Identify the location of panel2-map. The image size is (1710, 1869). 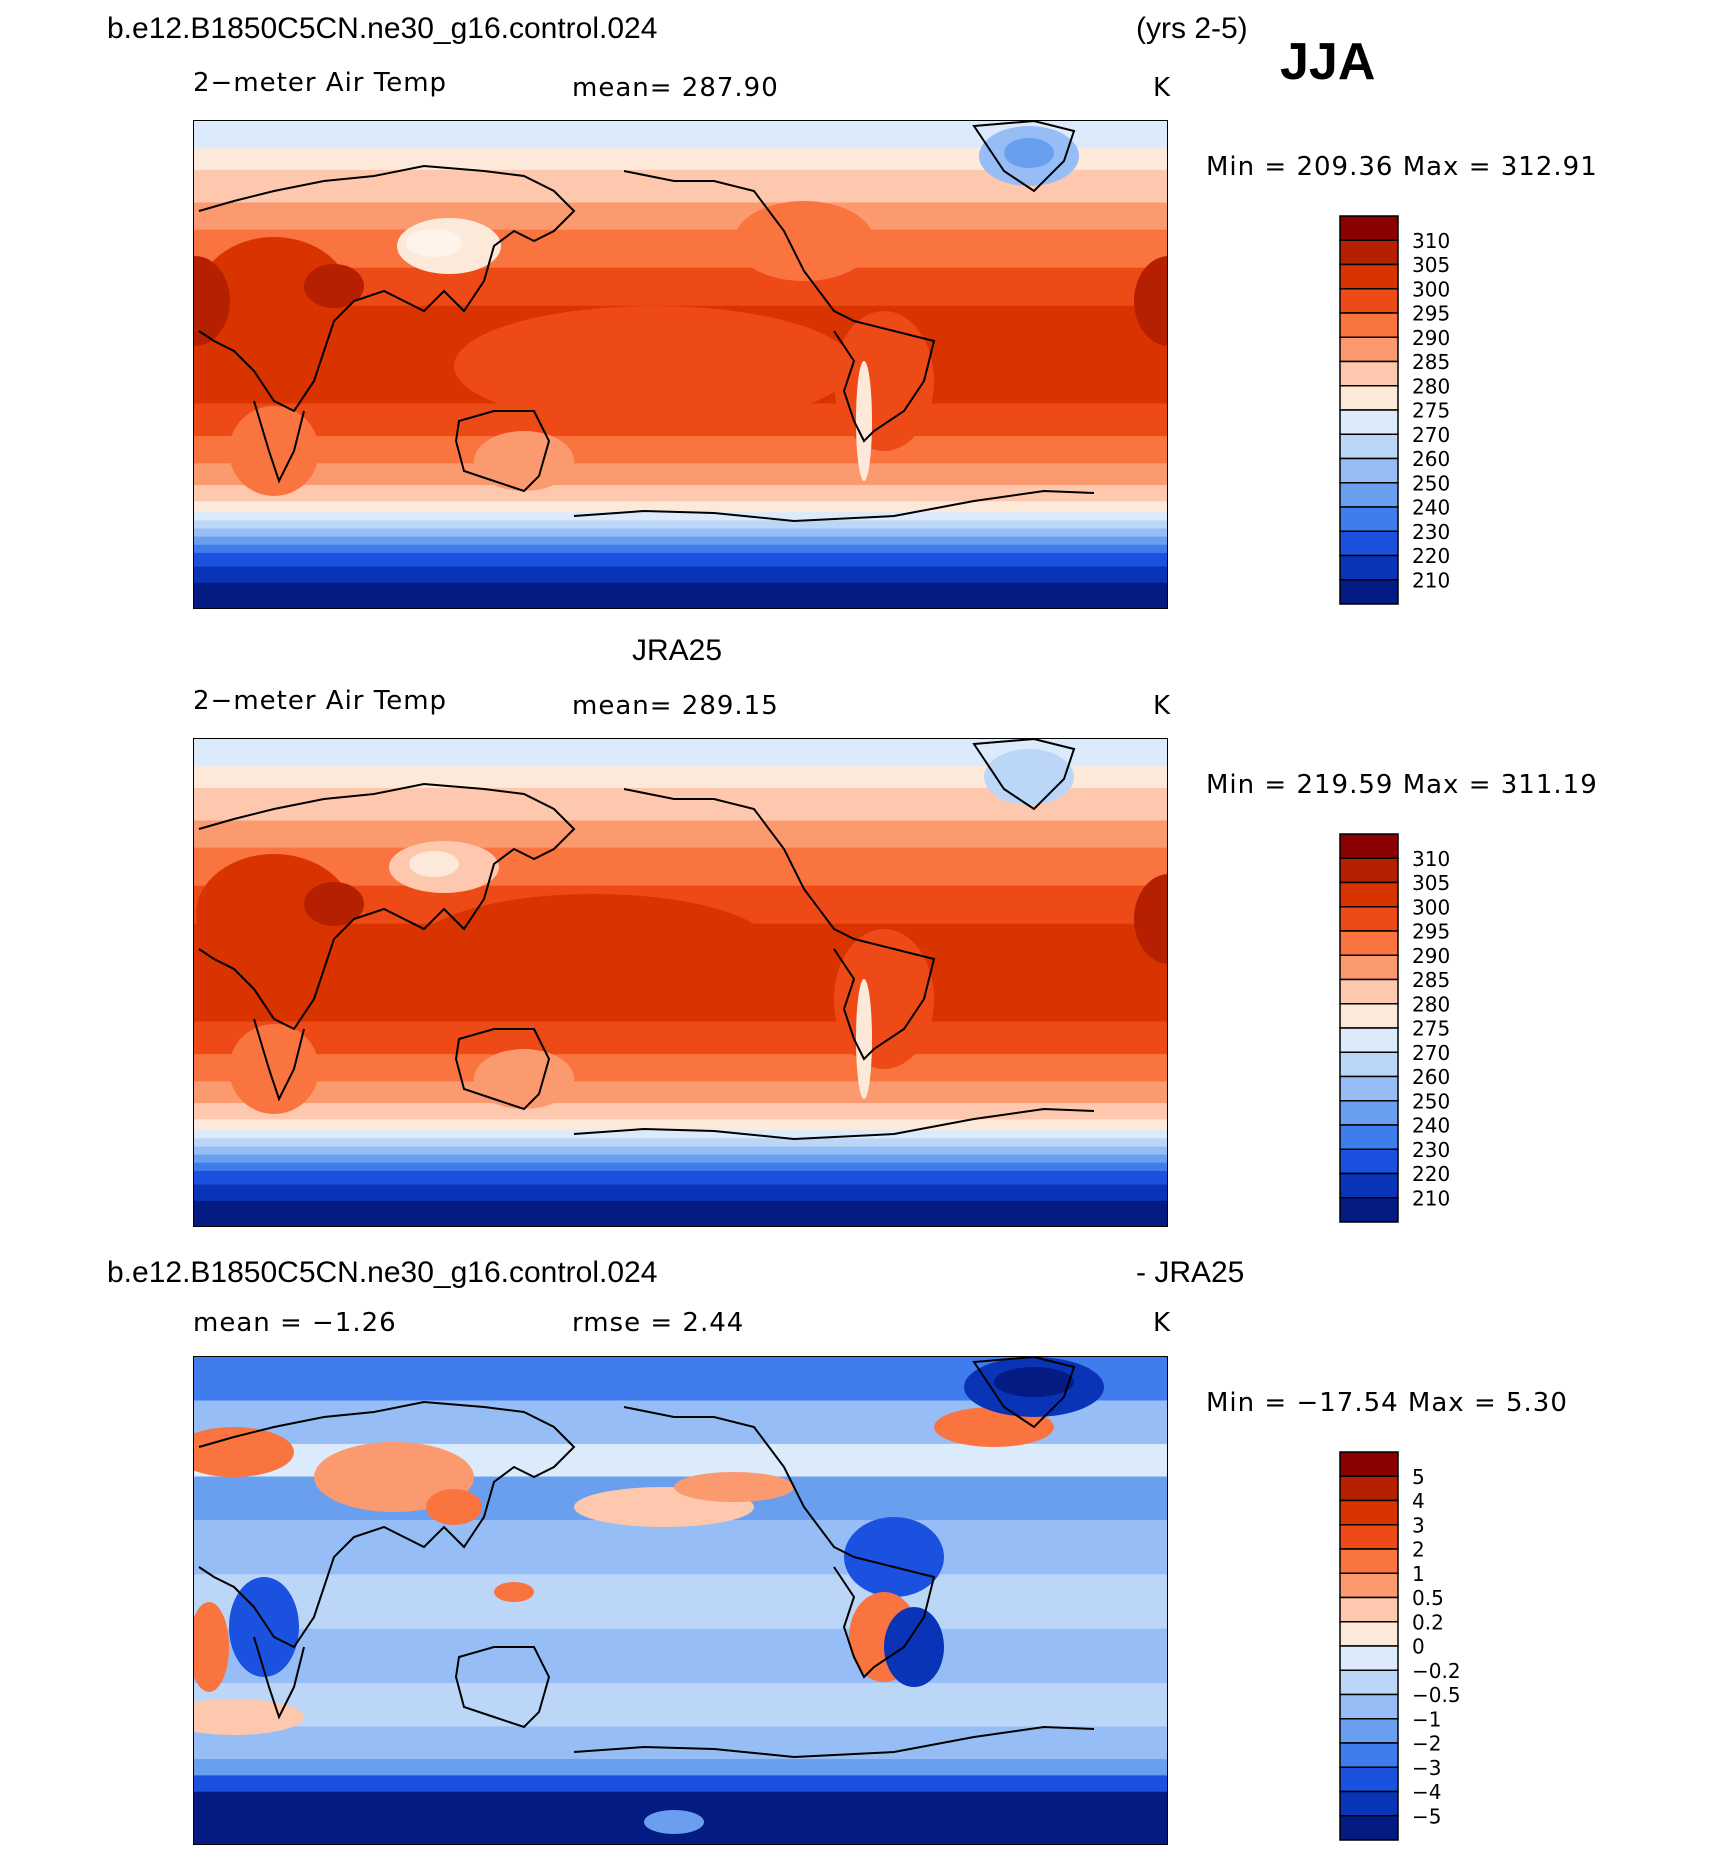
(680, 982).